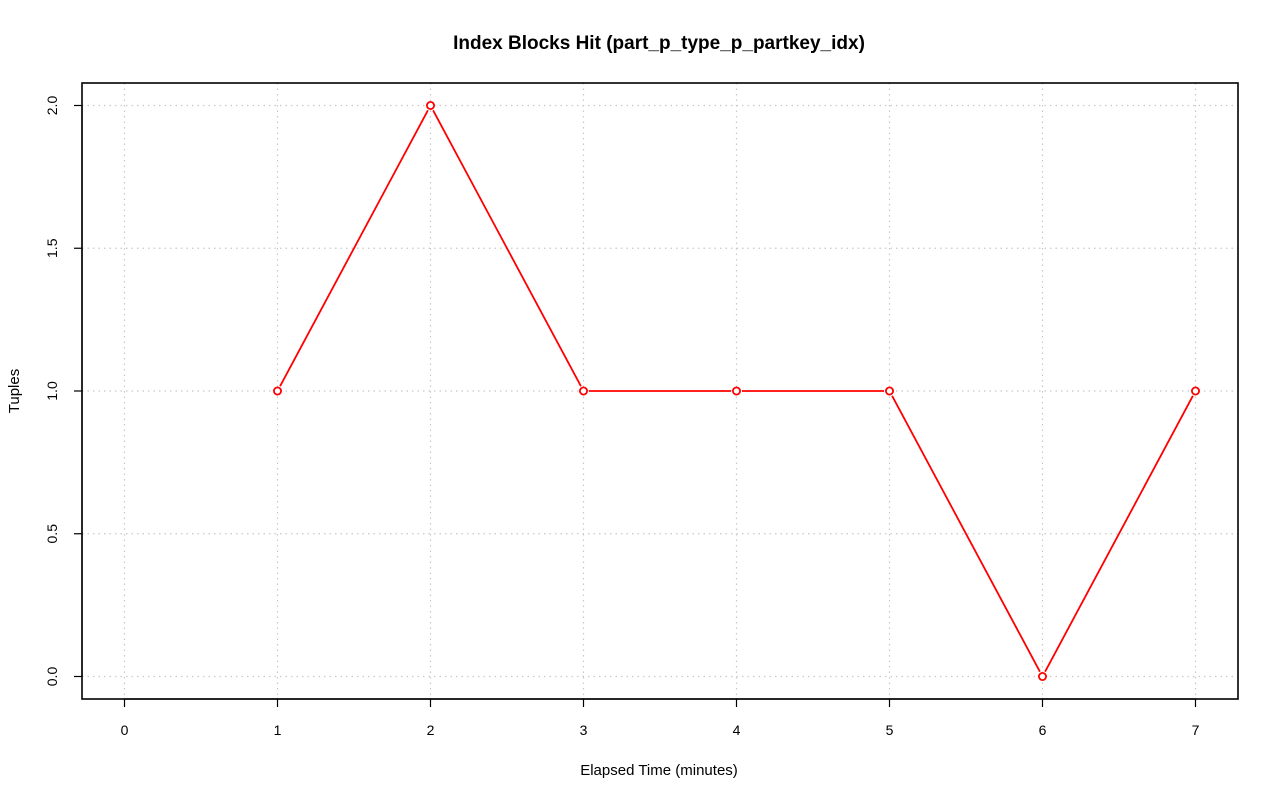 This screenshot has height=801, width=1280. I want to click on x-tick-label: 0, so click(125, 730).